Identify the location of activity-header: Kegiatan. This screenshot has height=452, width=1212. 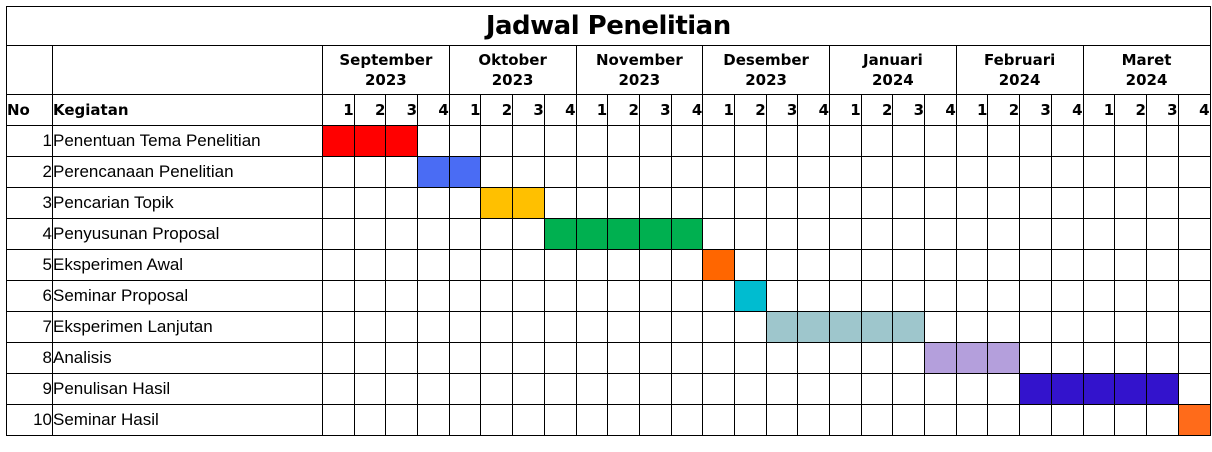
(187, 110).